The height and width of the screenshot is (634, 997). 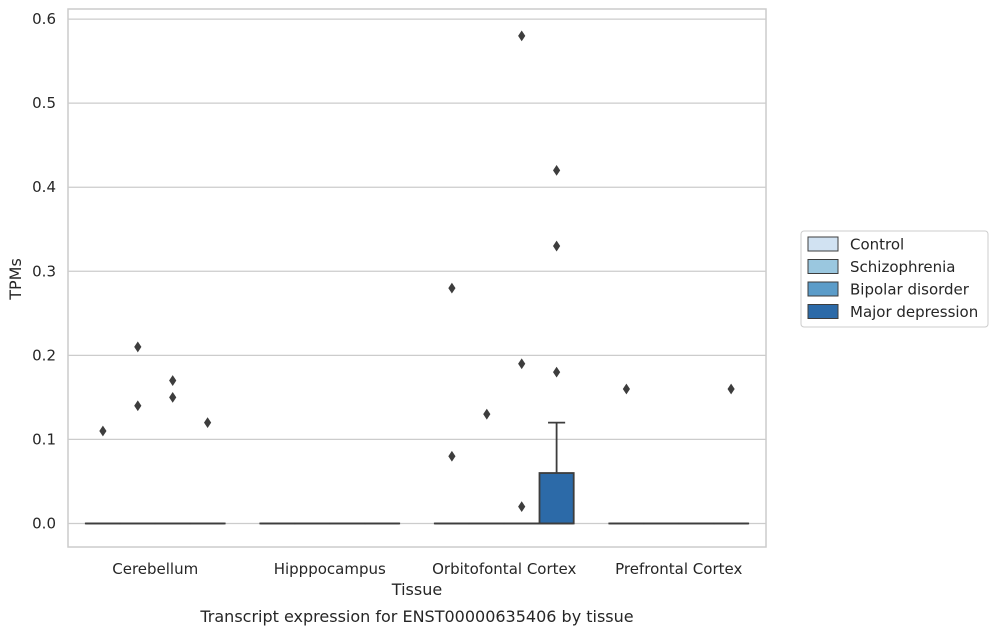 I want to click on box-body, so click(x=556, y=498).